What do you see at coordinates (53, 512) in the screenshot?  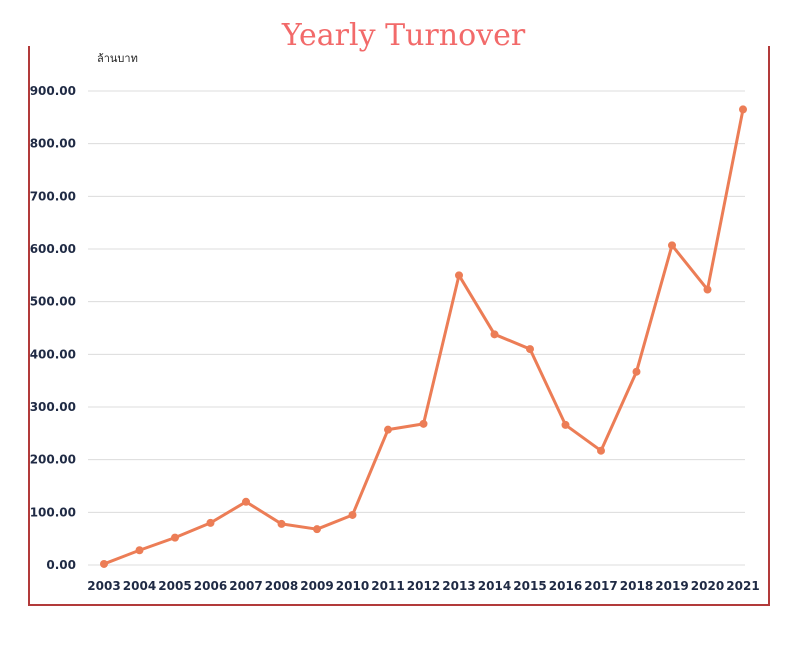 I see `y-tick-label: 100.00` at bounding box center [53, 512].